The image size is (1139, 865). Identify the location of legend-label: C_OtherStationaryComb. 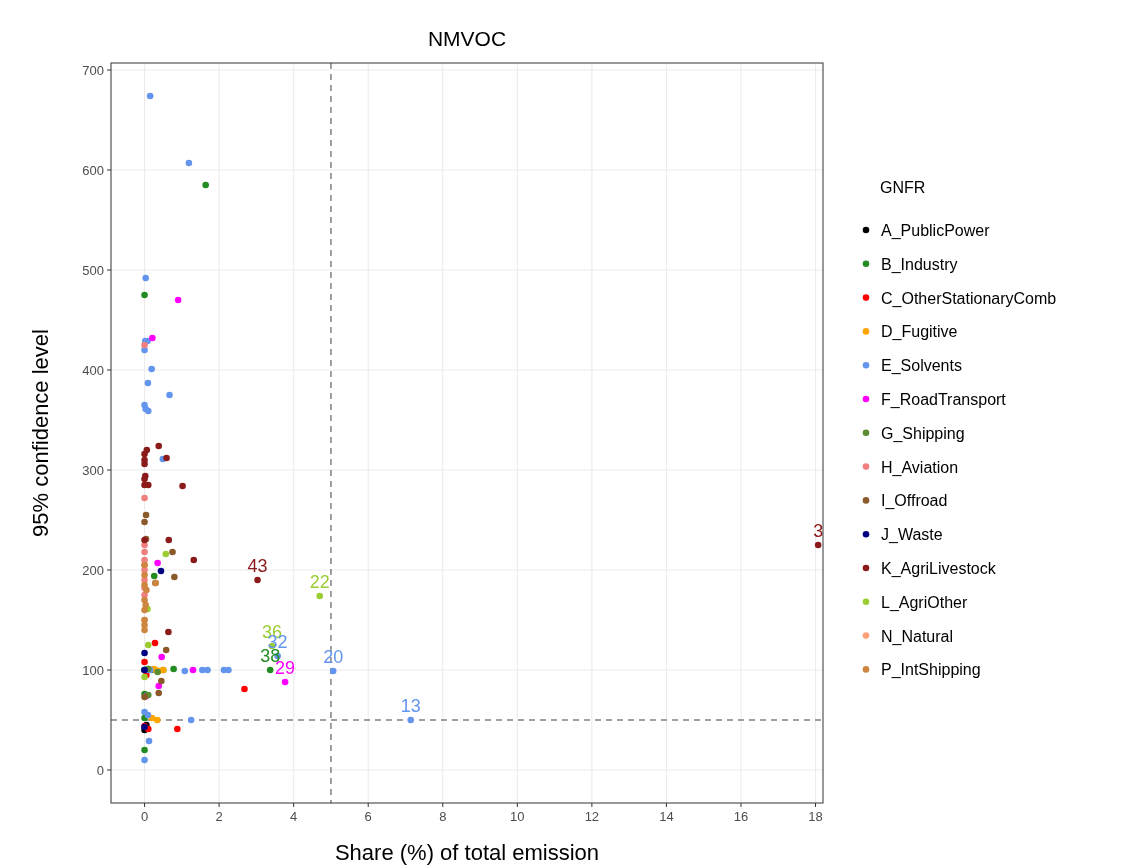
(969, 298).